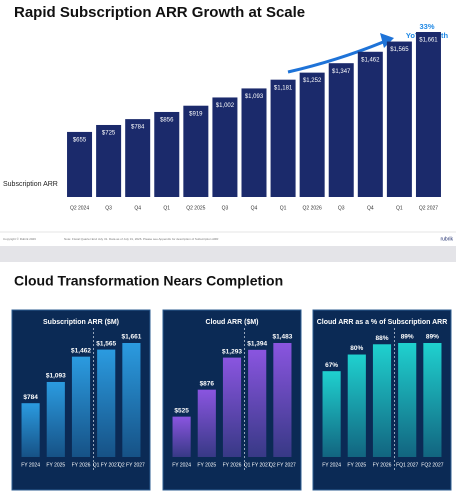  I want to click on value-label: $1,394, so click(257, 344).